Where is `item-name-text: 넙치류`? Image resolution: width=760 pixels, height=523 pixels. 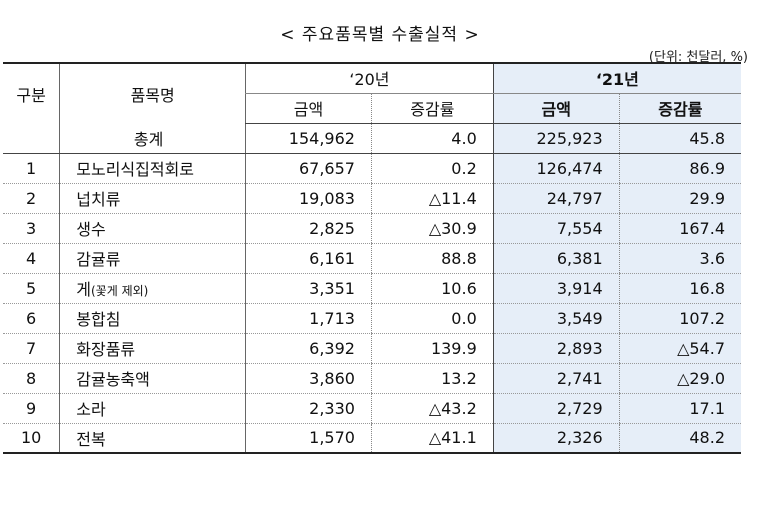
item-name-text: 넙치류 is located at coordinates (98, 199).